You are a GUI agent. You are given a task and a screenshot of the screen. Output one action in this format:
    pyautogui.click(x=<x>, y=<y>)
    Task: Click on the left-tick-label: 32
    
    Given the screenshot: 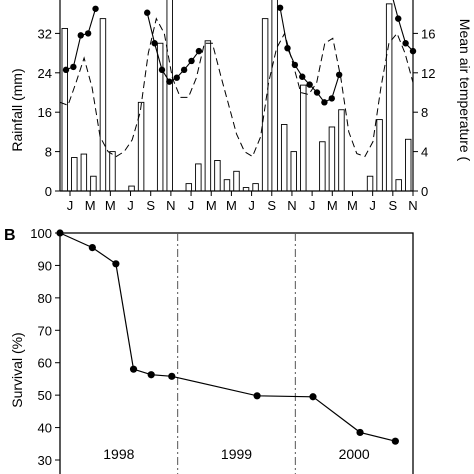 What is the action you would take?
    pyautogui.click(x=45, y=33)
    